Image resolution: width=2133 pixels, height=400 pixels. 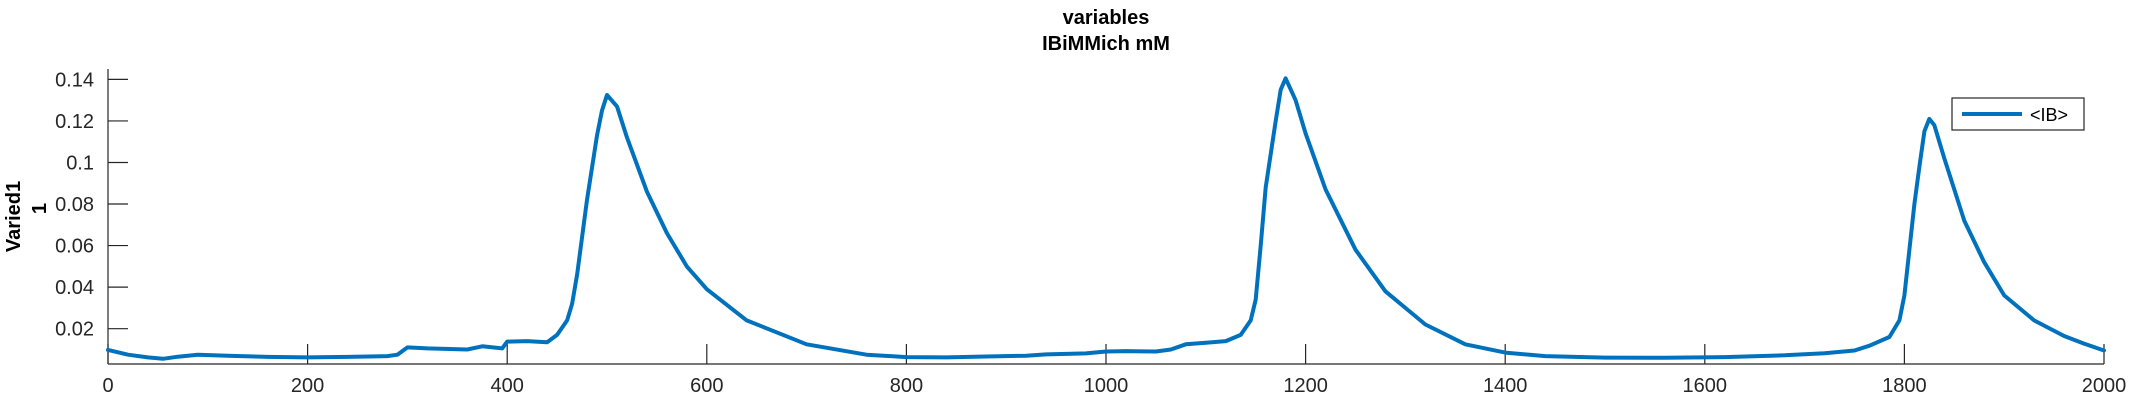 What do you see at coordinates (706, 386) in the screenshot?
I see `x-tick-label: 600` at bounding box center [706, 386].